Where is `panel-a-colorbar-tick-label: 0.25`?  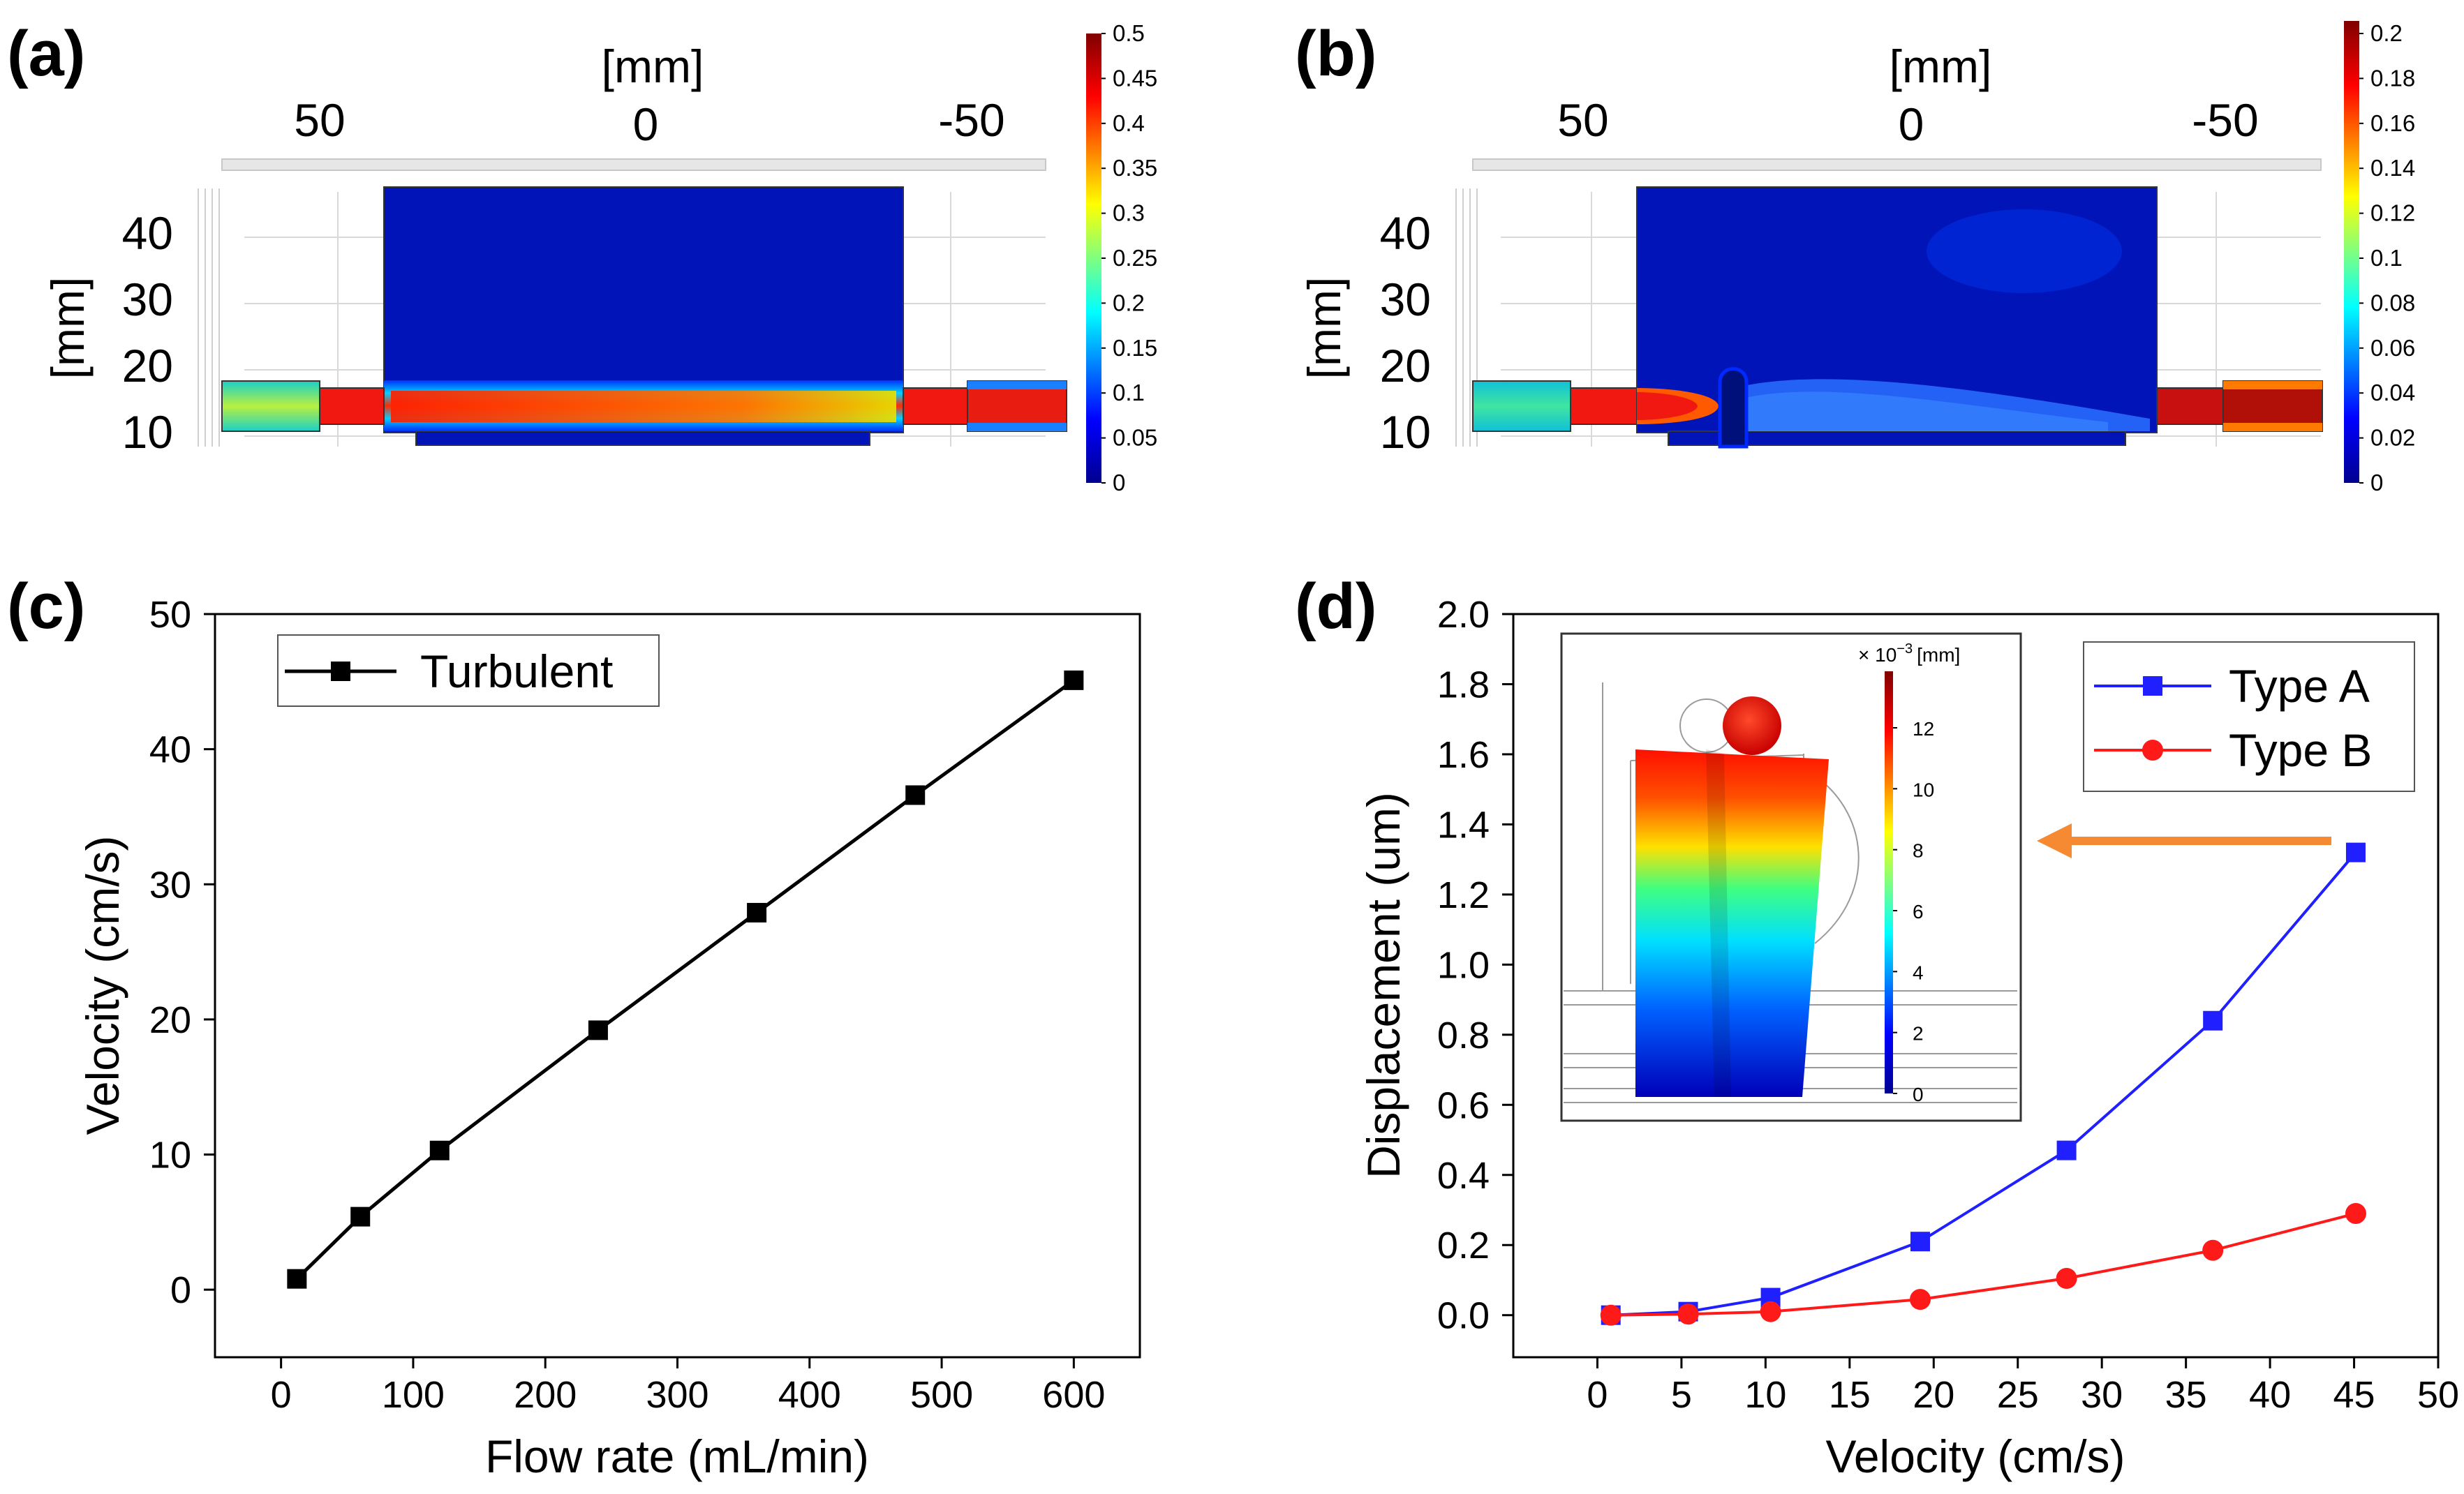 panel-a-colorbar-tick-label: 0.25 is located at coordinates (1135, 258).